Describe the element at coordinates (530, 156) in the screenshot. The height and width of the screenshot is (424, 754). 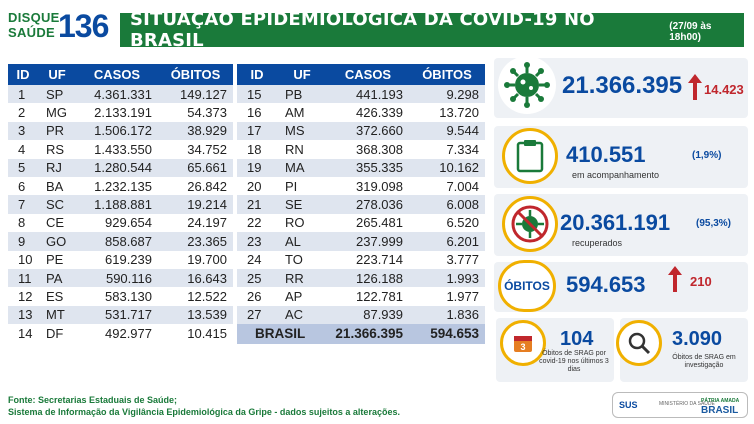
I see `clipboard-icon` at that location.